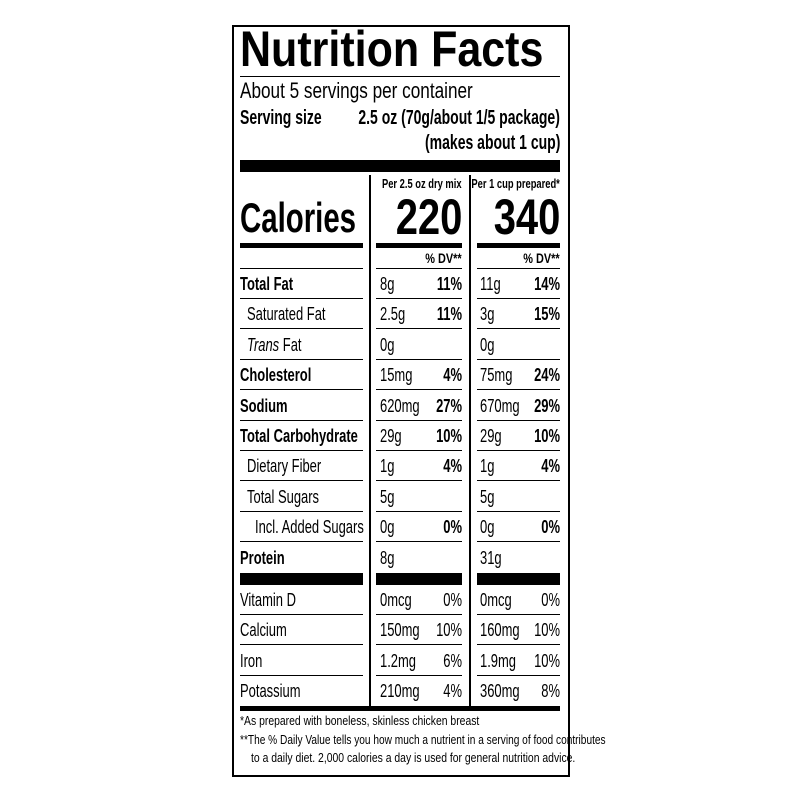  What do you see at coordinates (270, 691) in the screenshot?
I see `vitamin-name: Potassium` at bounding box center [270, 691].